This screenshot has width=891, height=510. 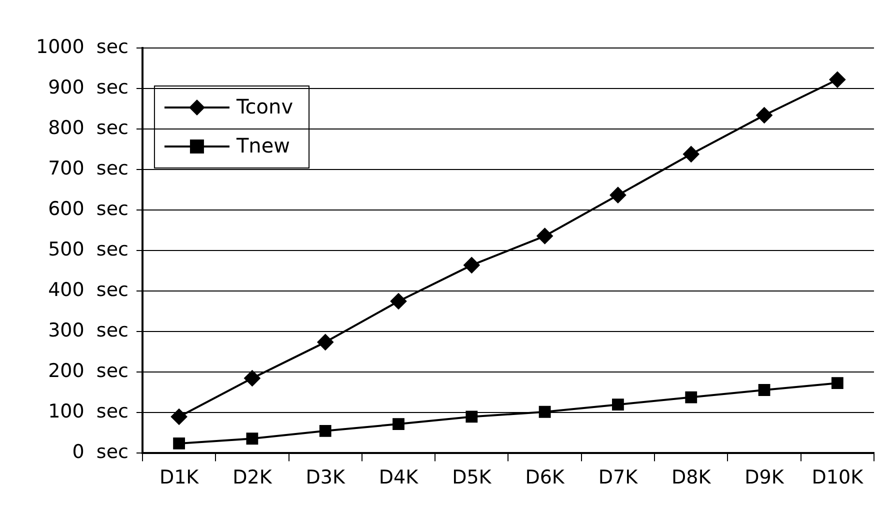 I want to click on y-tick-label: 400 sec, so click(x=88, y=290).